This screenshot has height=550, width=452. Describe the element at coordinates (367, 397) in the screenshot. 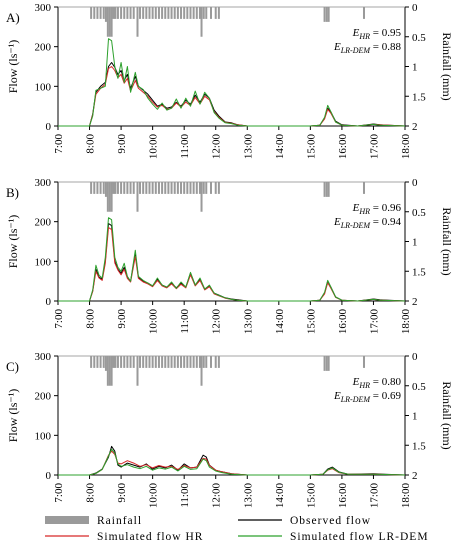

I see `efficiency-annotation: ELR-DEM = 0.69` at that location.